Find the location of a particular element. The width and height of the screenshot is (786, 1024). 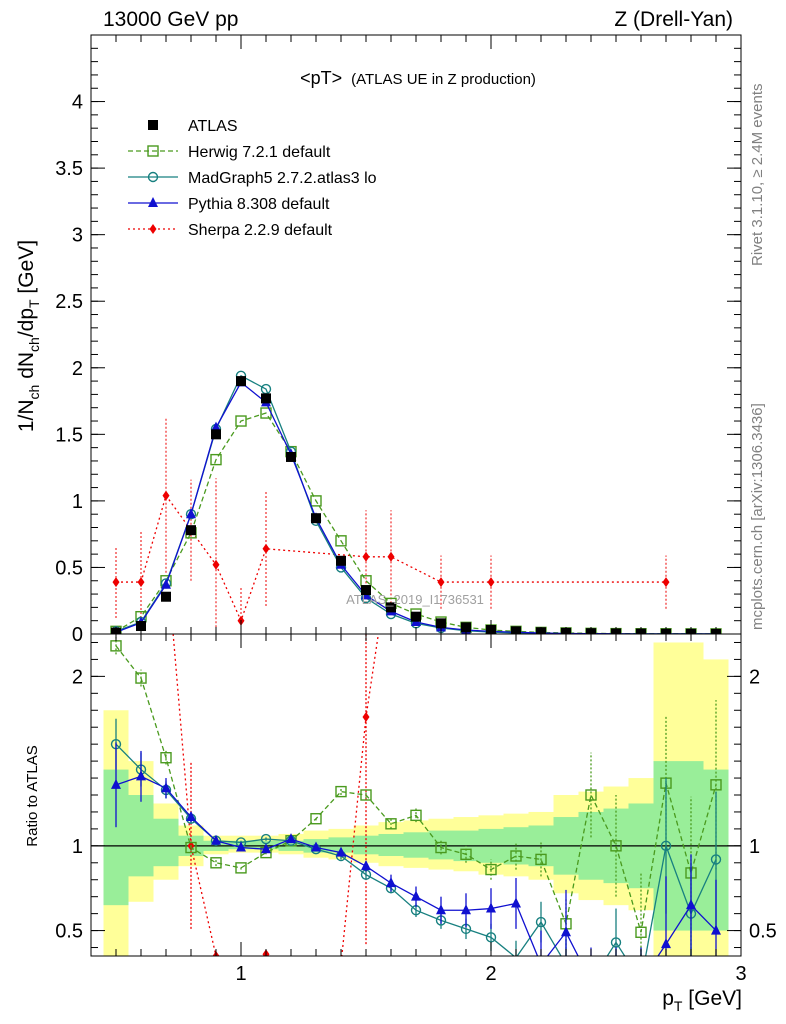

x-axis-label: pT [GeV] is located at coordinates (702, 1000).